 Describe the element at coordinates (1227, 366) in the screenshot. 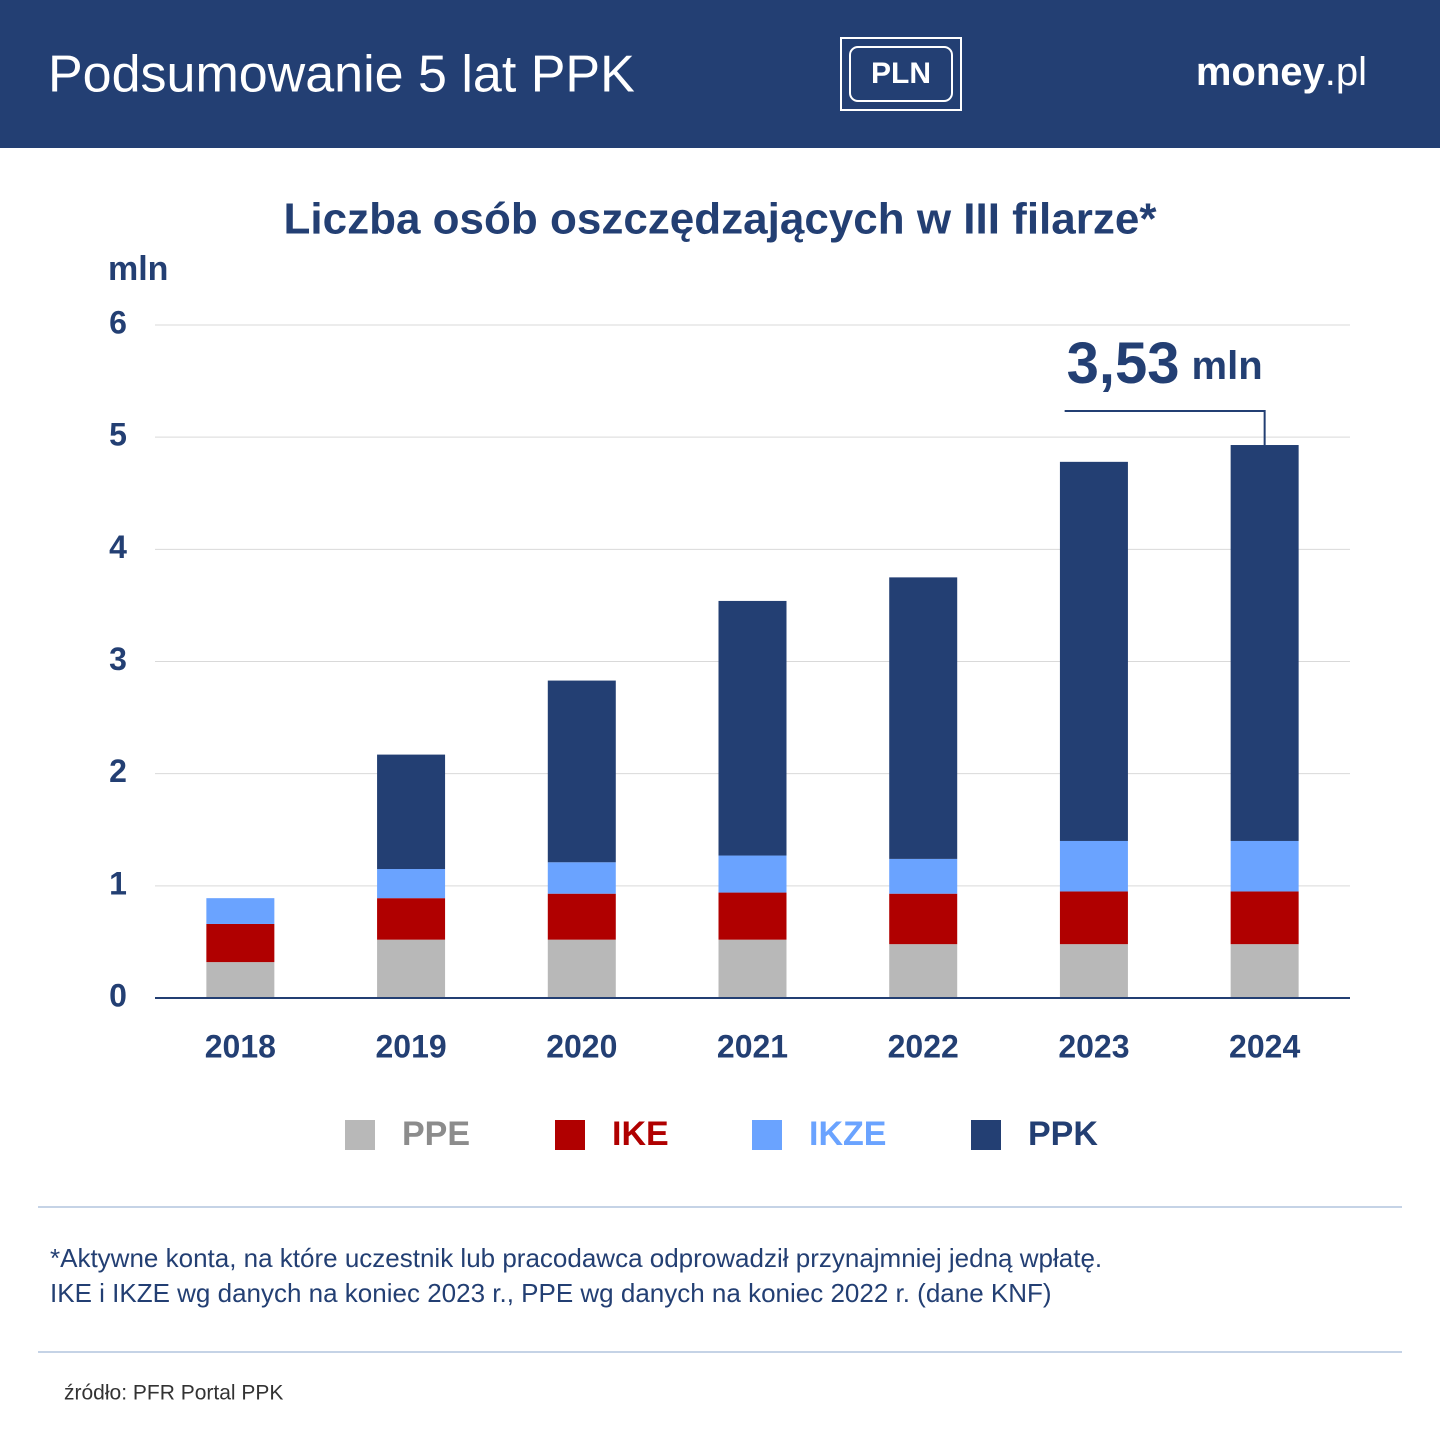

I see `data-label-unit: mln` at that location.